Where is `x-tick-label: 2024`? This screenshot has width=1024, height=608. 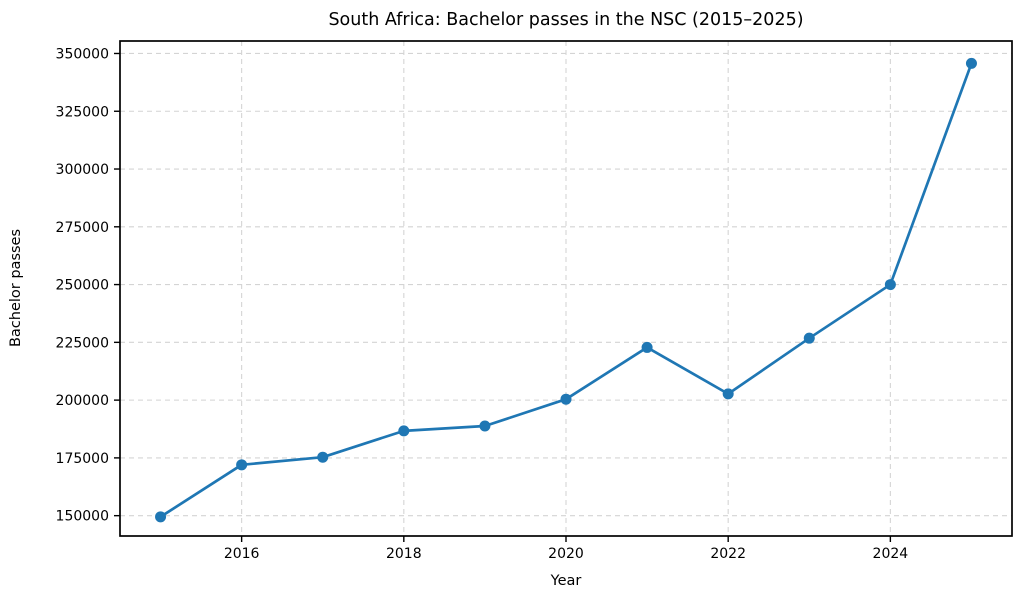 x-tick-label: 2024 is located at coordinates (891, 554).